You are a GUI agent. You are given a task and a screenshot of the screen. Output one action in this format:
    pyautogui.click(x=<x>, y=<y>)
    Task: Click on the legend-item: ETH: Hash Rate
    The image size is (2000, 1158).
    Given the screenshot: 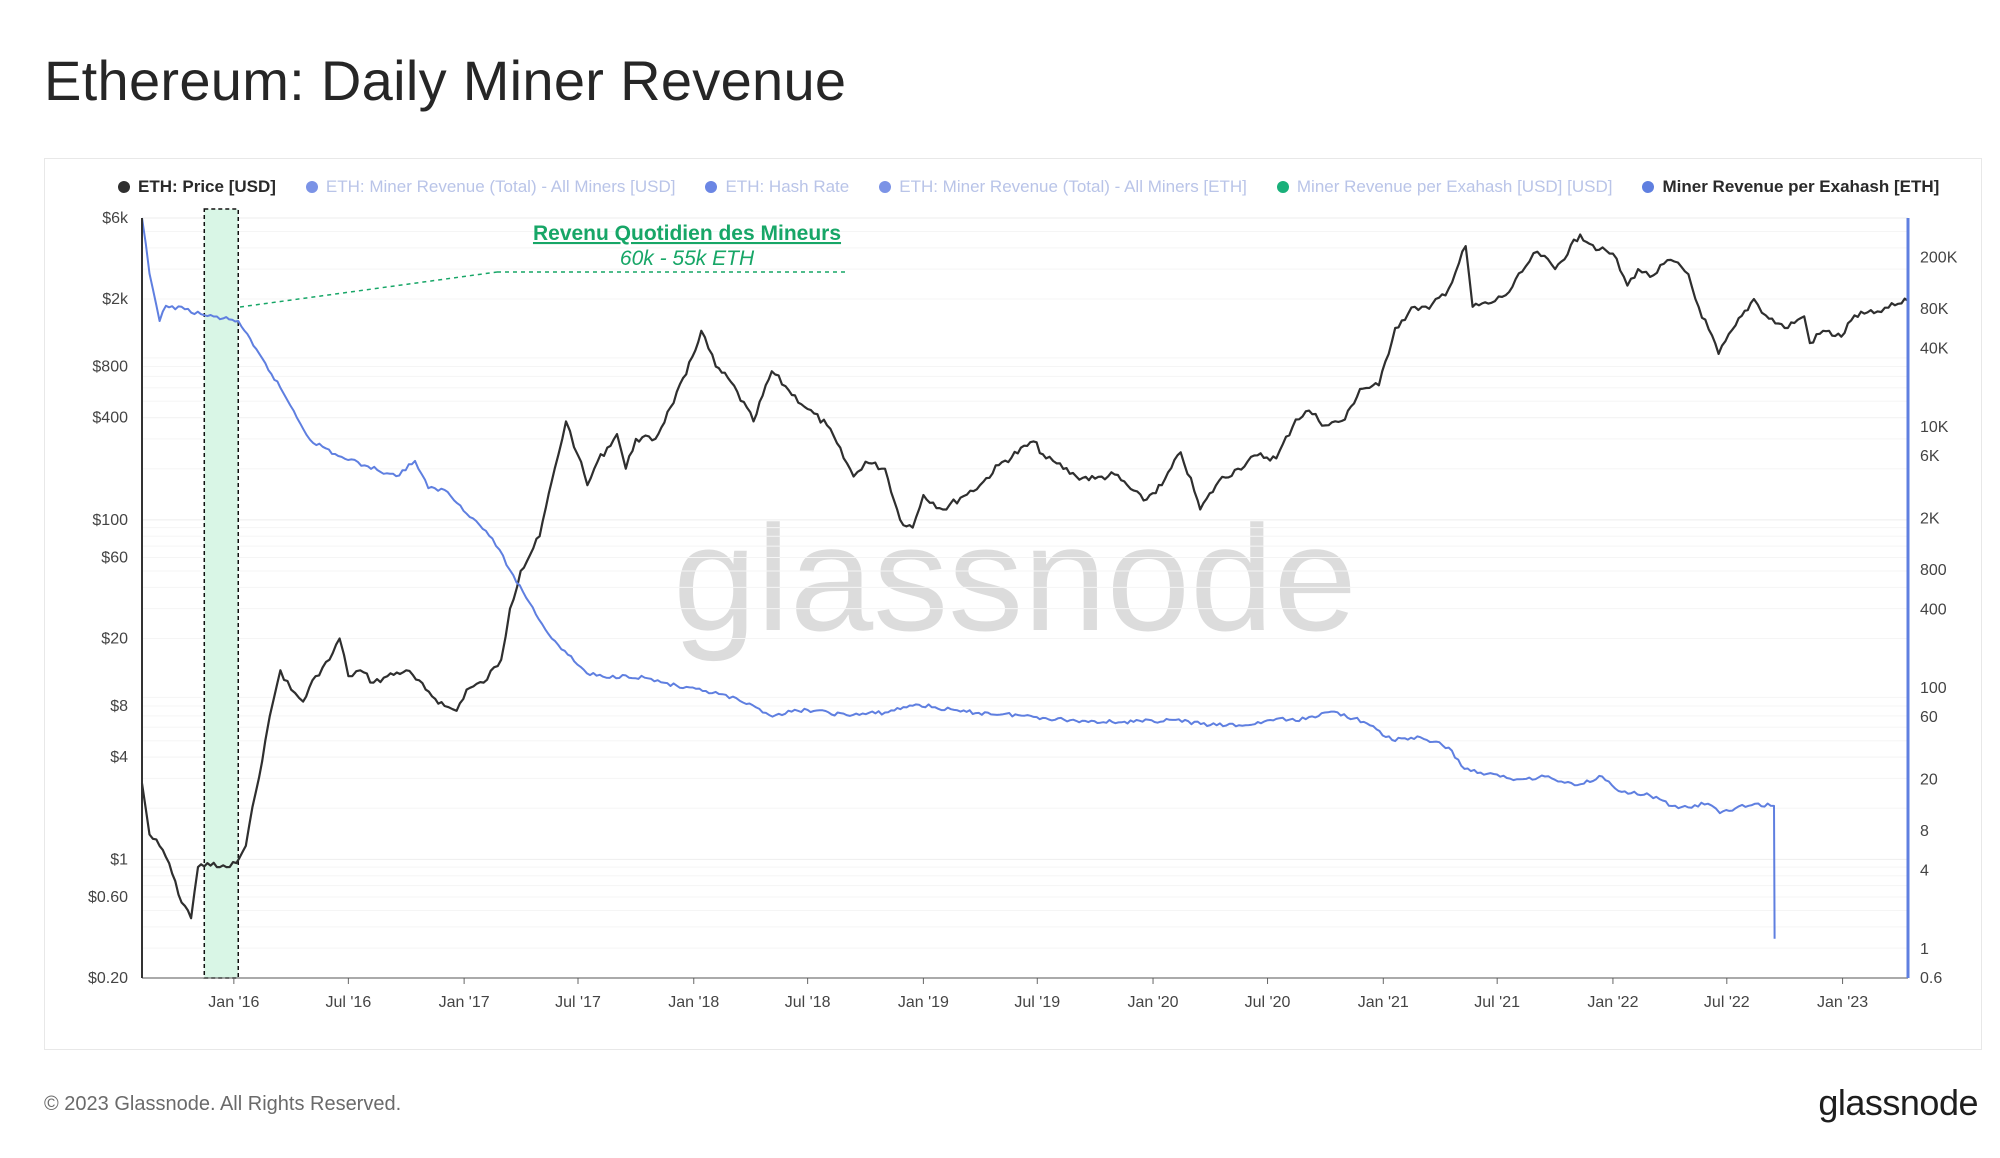 What is the action you would take?
    pyautogui.click(x=777, y=187)
    